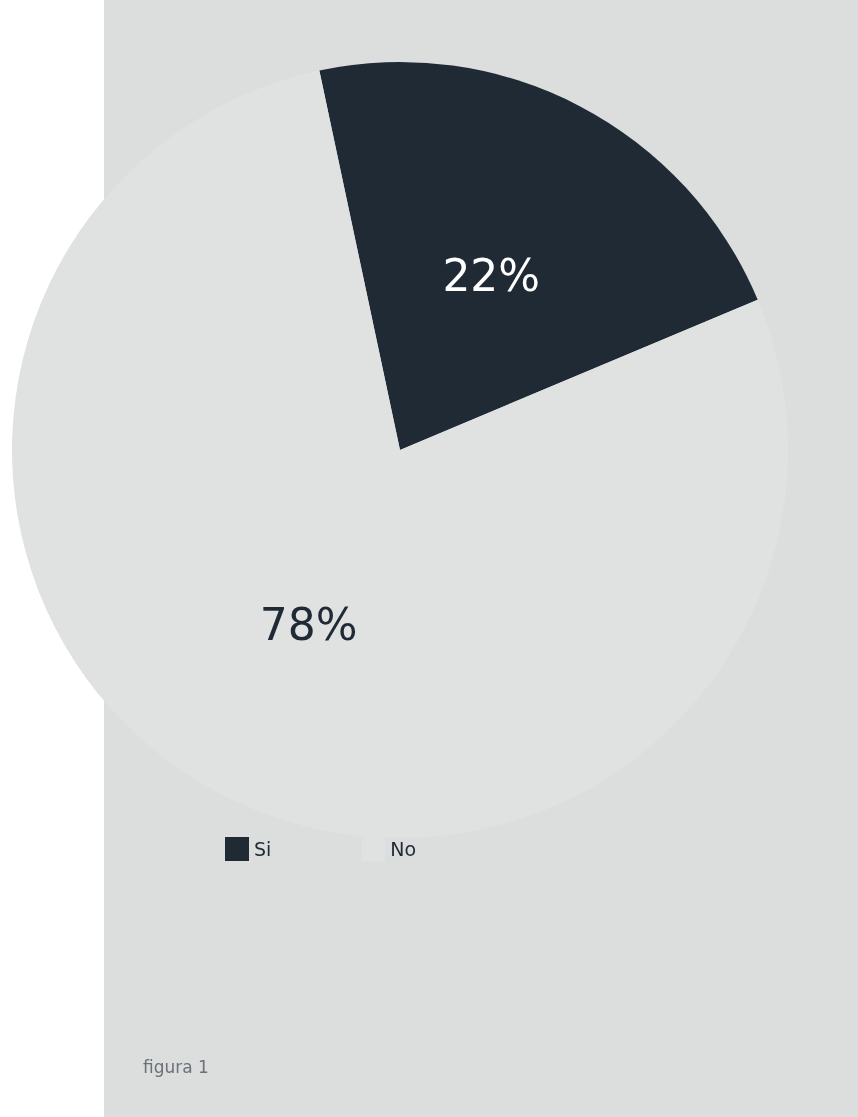  I want to click on slice-label: No, so click(403, 849).